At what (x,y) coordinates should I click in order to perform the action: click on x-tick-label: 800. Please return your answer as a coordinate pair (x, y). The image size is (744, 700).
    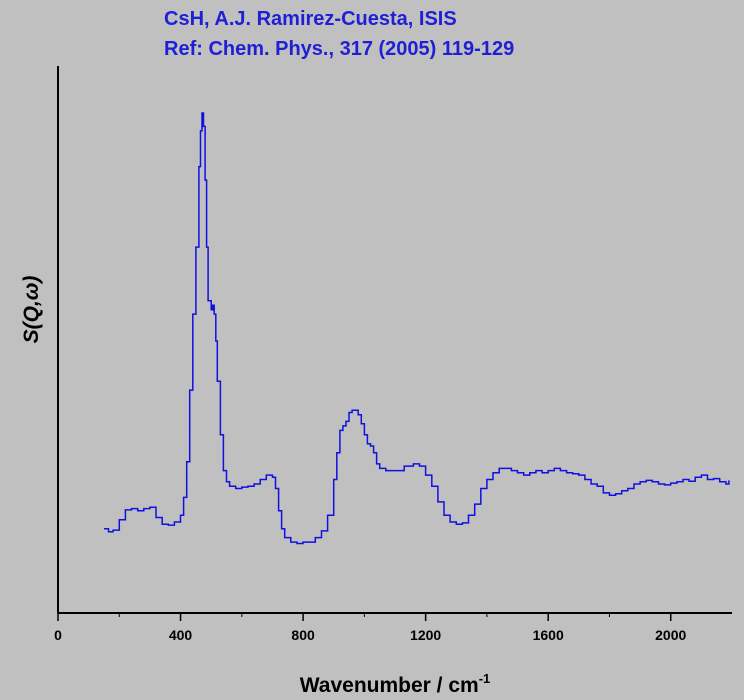
    Looking at the image, I should click on (303, 635).